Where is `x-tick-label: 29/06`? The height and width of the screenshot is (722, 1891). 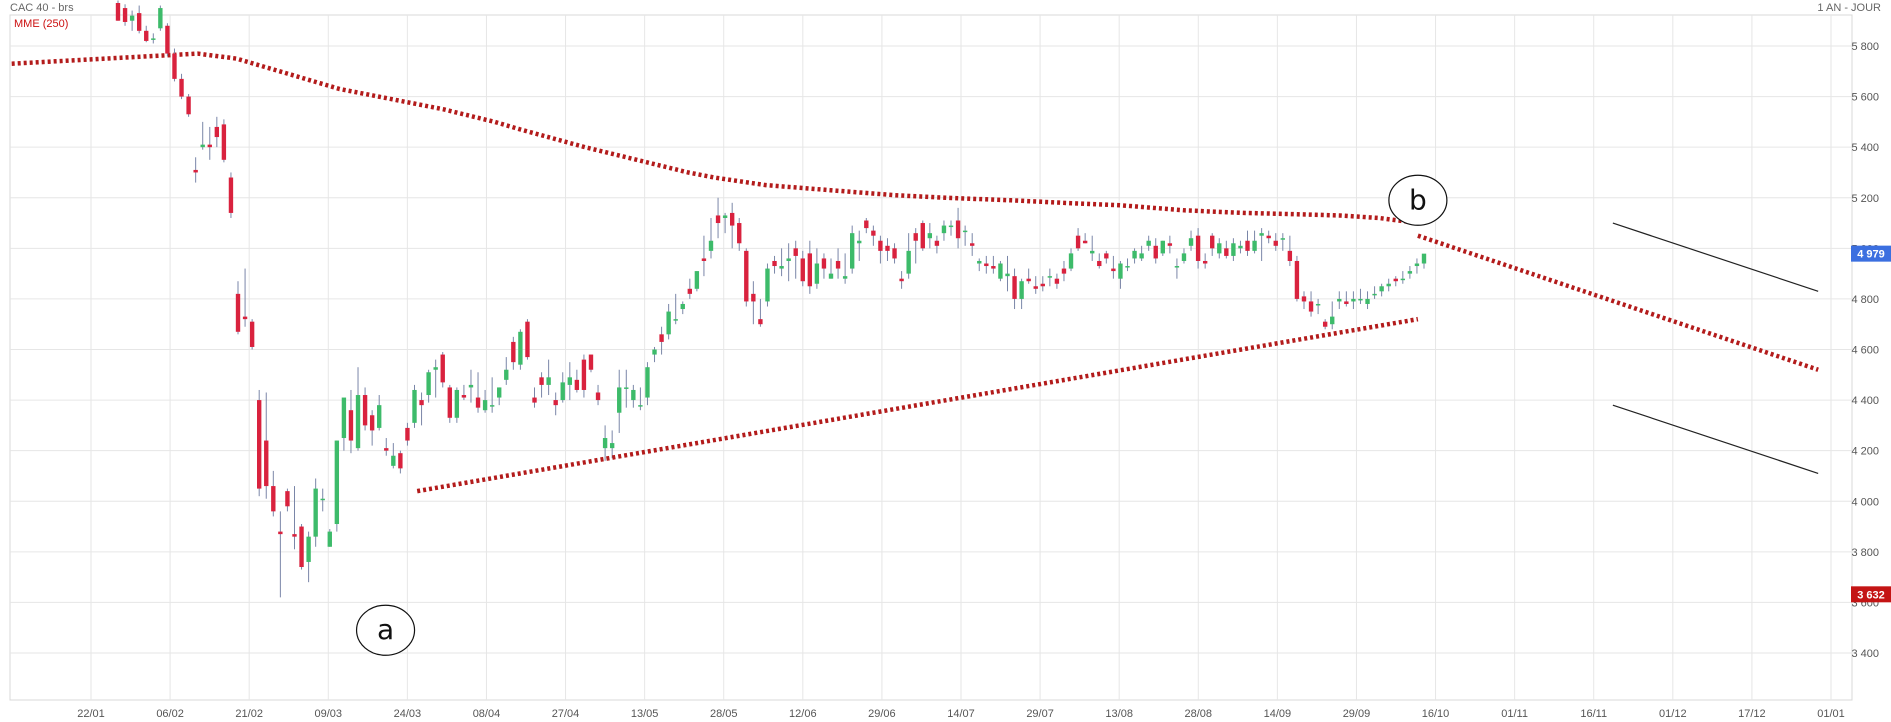 x-tick-label: 29/06 is located at coordinates (882, 714).